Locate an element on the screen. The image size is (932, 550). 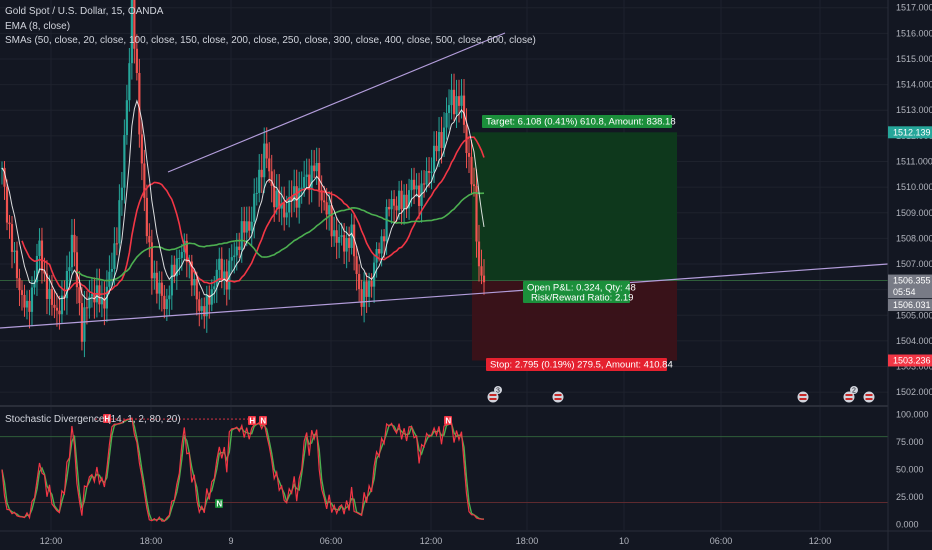
badge-count: 3 is located at coordinates (498, 391).